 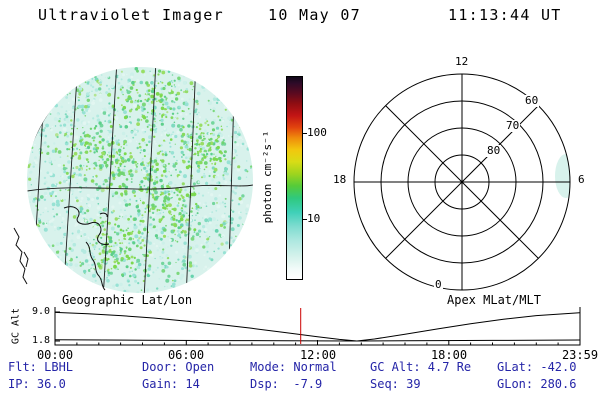 I want to click on status-flt: Flt: LBHL, so click(x=41, y=367).